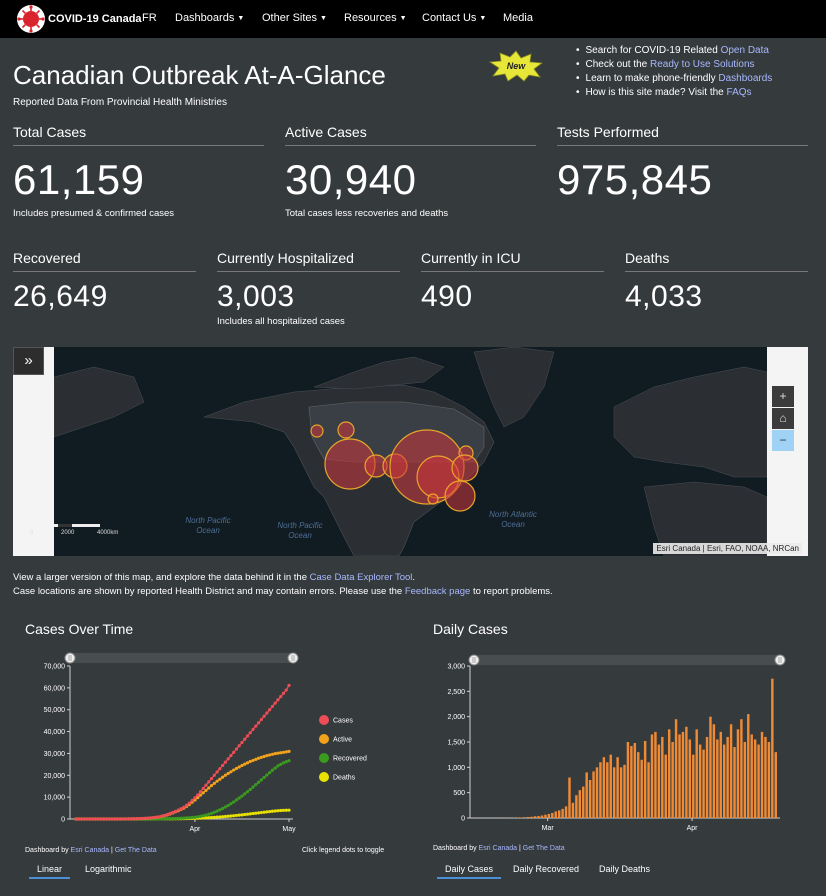 The height and width of the screenshot is (896, 826). I want to click on tab-daily-deaths: Daily Deaths, so click(625, 869).